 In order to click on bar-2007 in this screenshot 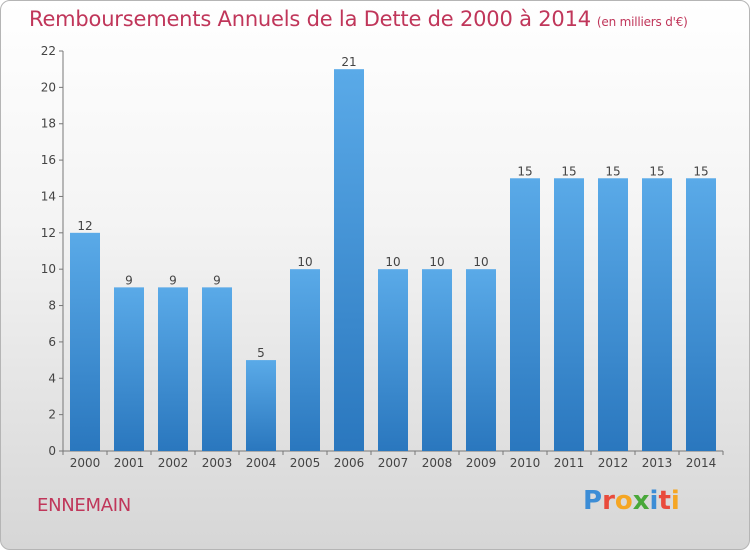, I will do `click(393, 360)`.